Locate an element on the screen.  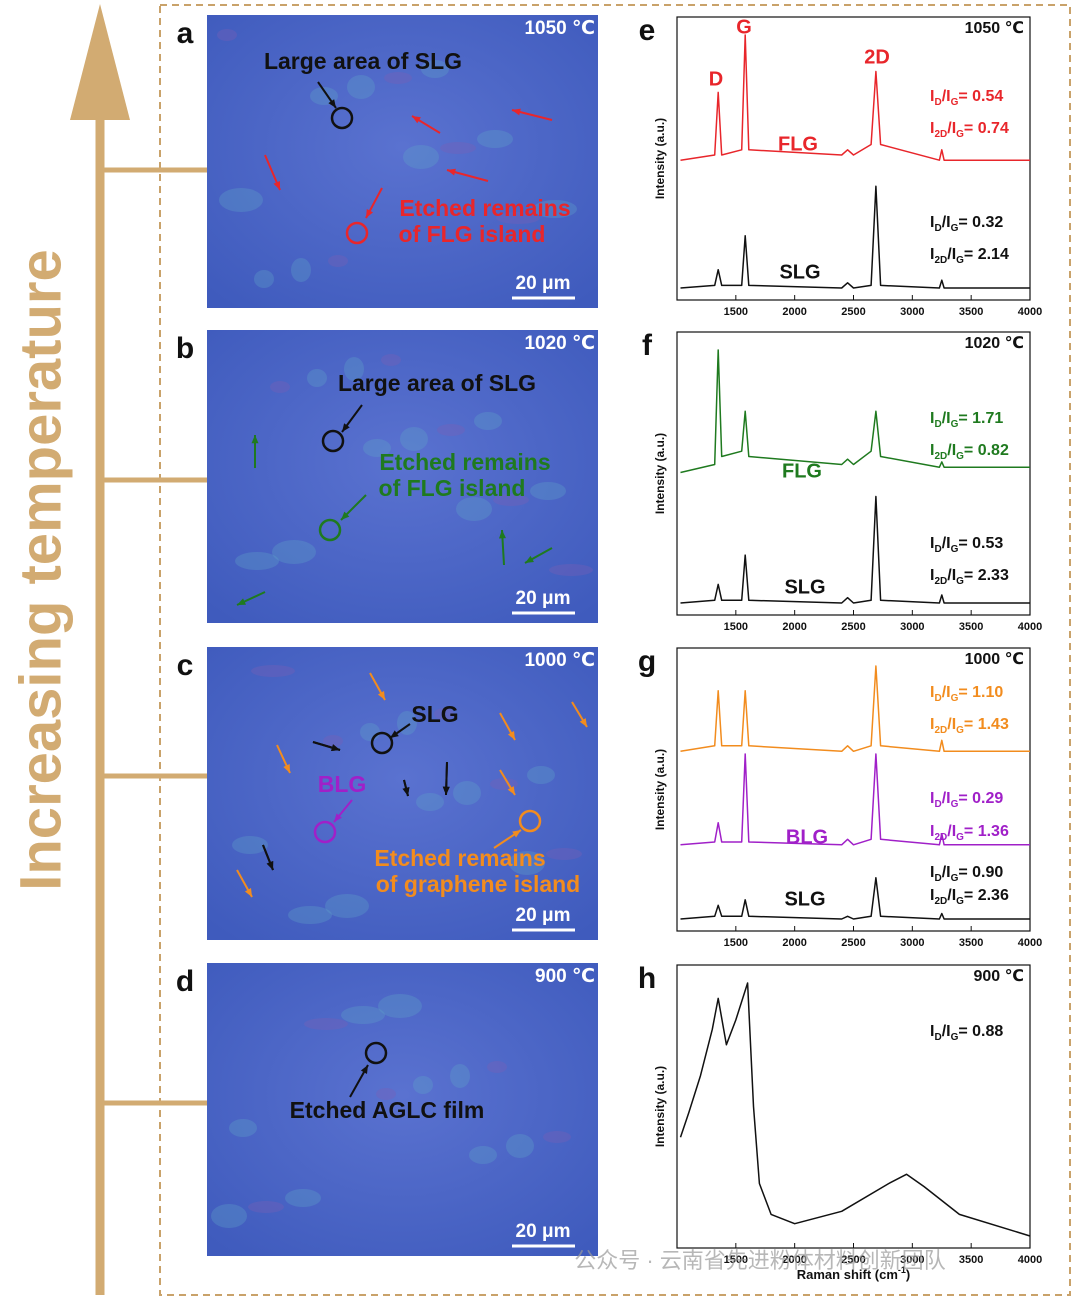
trace-label: SLG is located at coordinates (804, 587).